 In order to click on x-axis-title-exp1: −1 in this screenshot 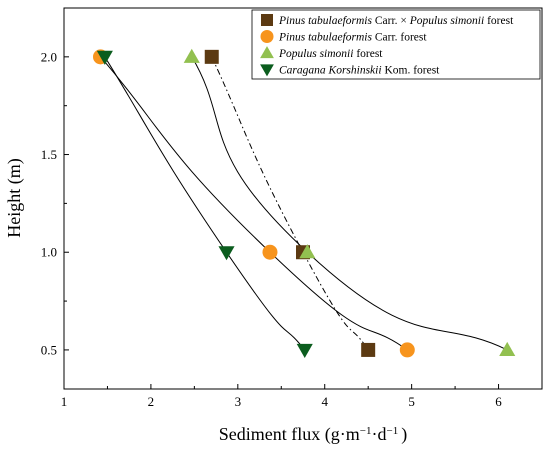, I will do `click(366, 431)`.